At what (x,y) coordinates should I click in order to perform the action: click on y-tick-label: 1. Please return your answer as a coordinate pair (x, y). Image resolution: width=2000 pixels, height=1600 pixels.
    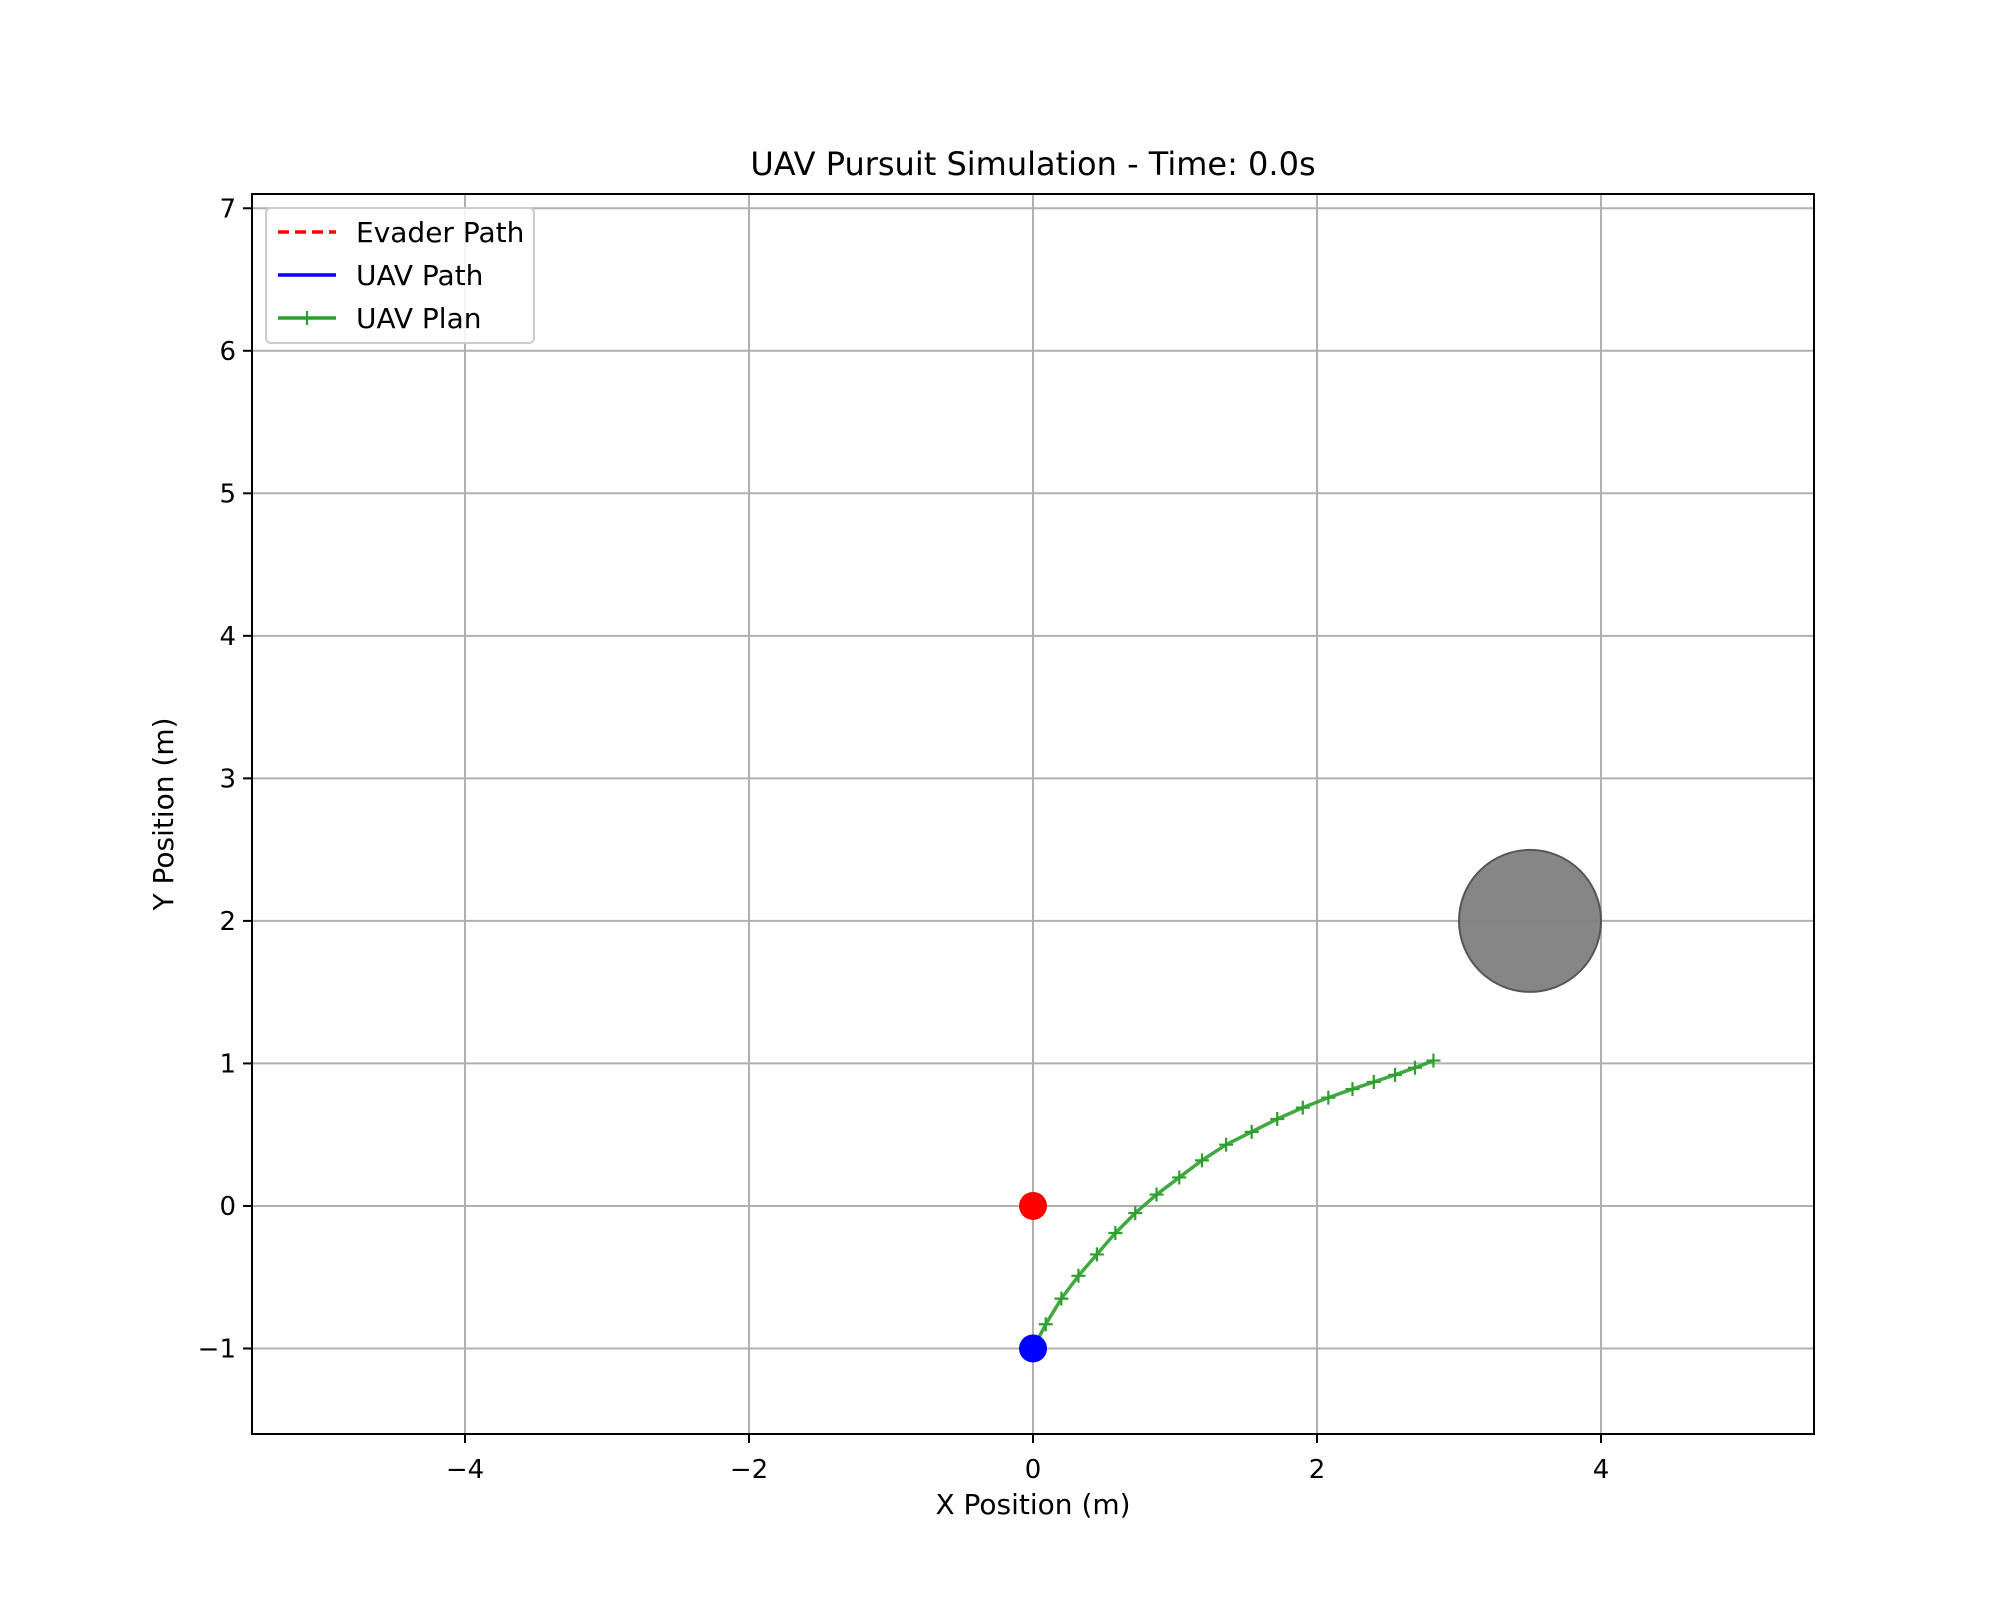
    Looking at the image, I should click on (227, 1064).